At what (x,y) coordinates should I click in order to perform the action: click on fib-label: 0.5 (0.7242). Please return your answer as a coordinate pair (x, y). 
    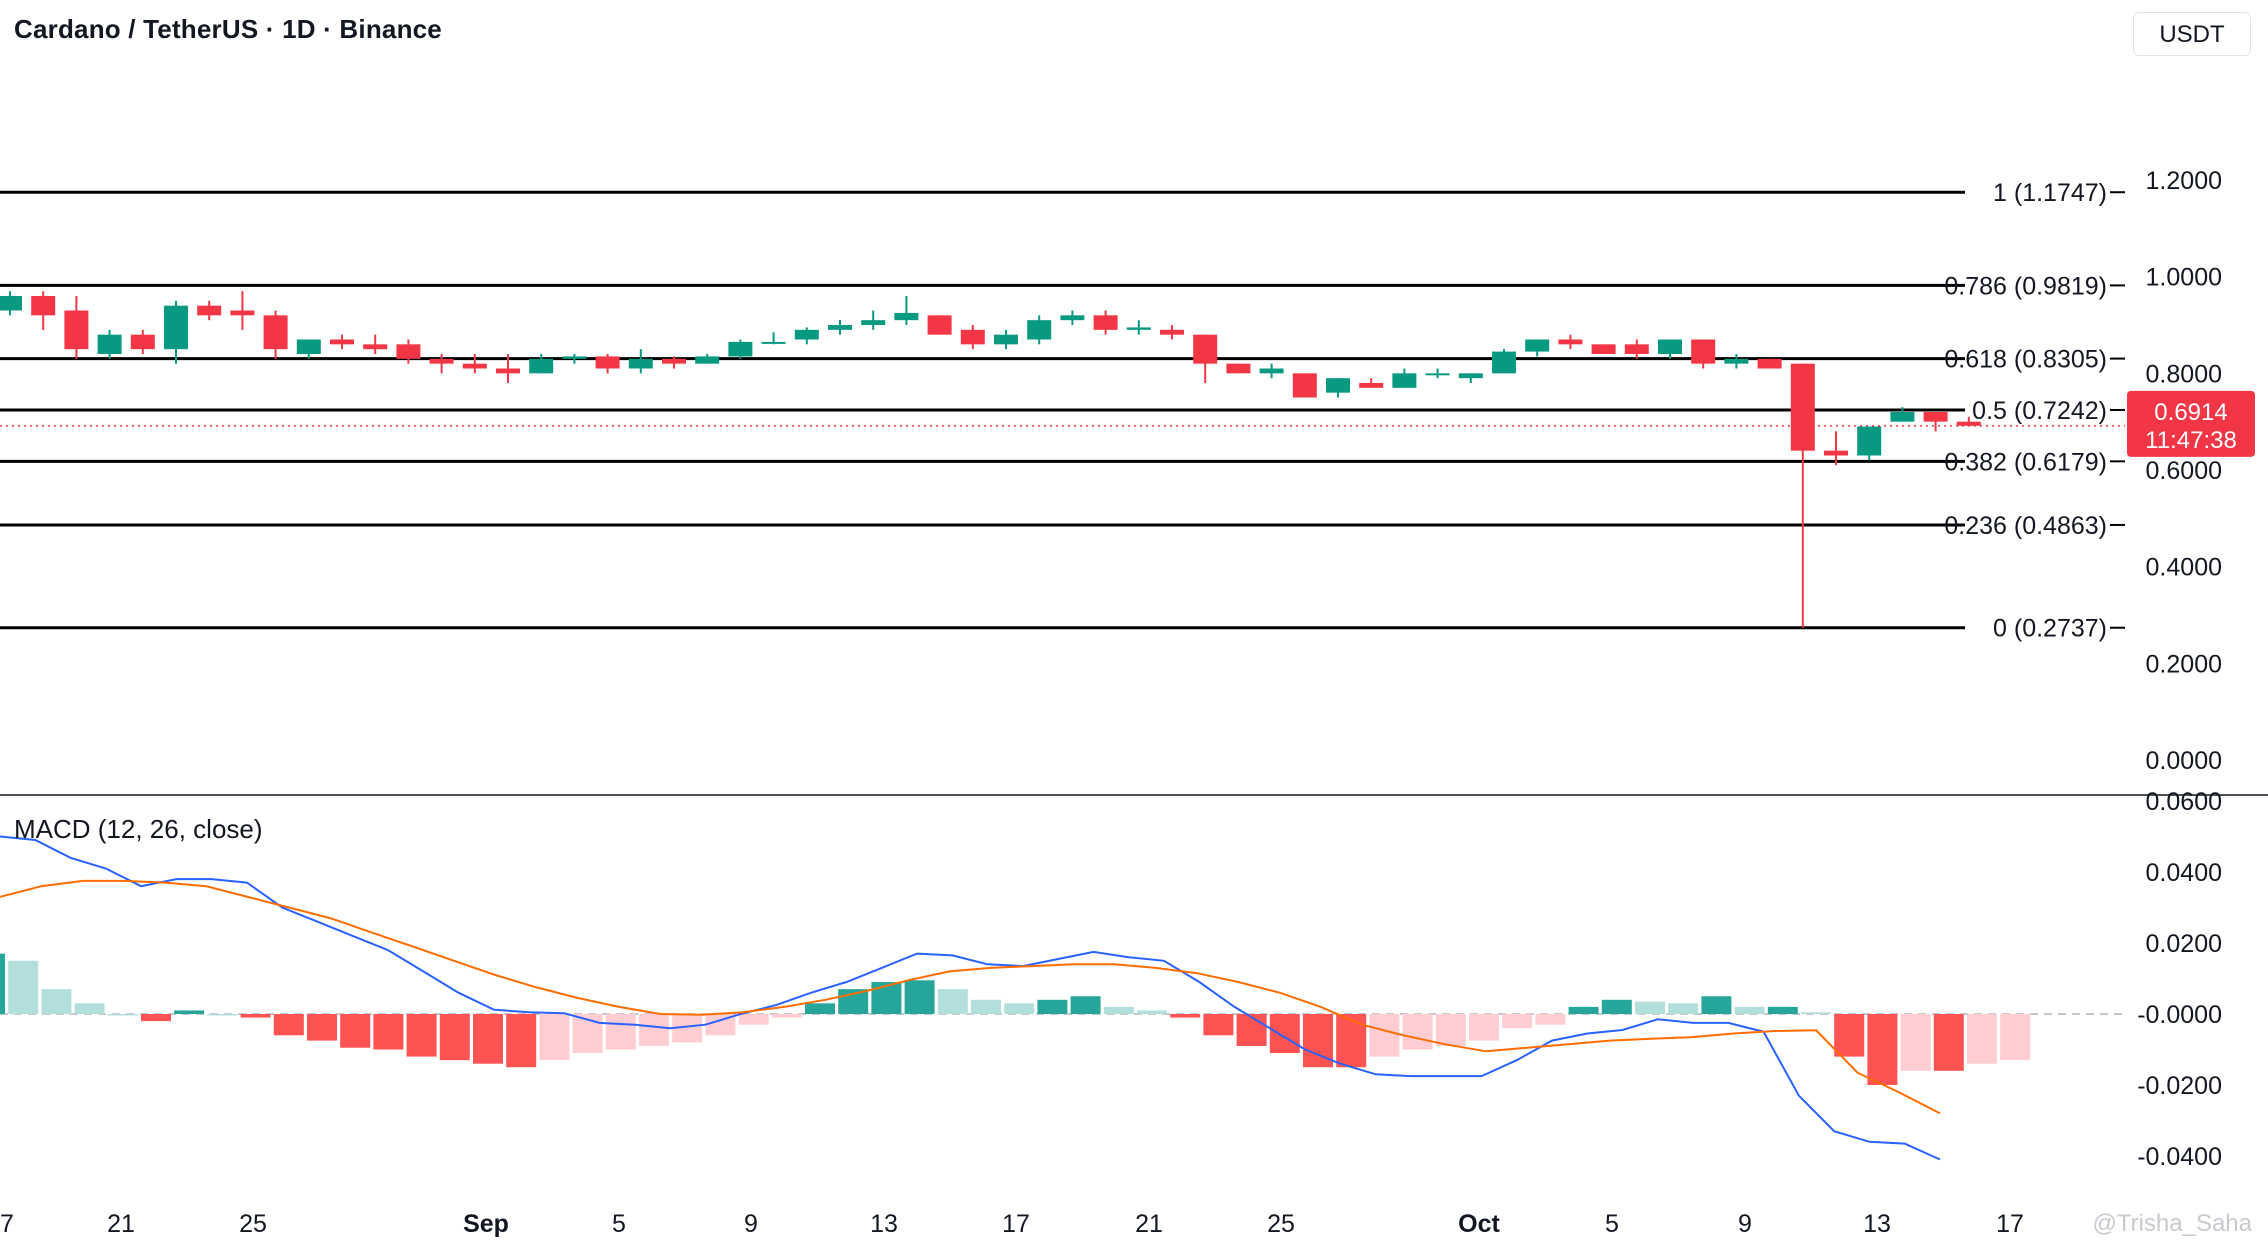
    Looking at the image, I should click on (2039, 411).